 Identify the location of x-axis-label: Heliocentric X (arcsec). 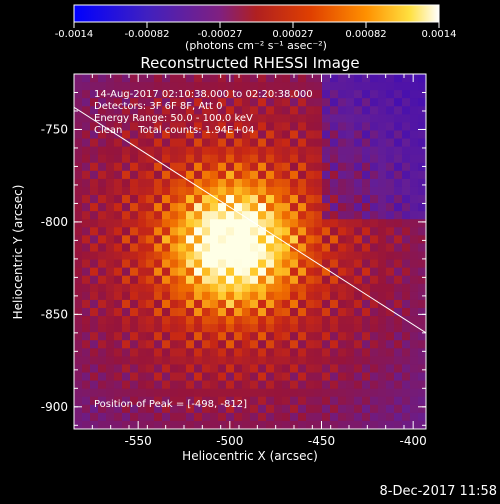
(250, 456).